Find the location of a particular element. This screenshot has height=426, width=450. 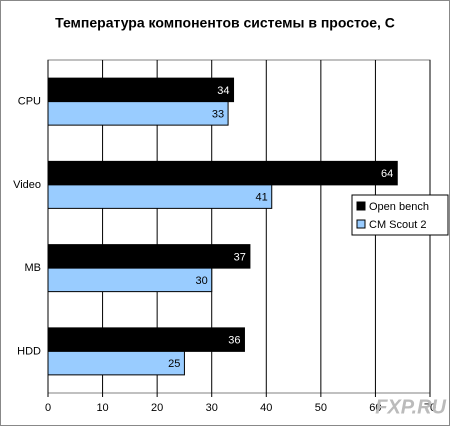

watermark: FXP.RU is located at coordinates (410, 407).